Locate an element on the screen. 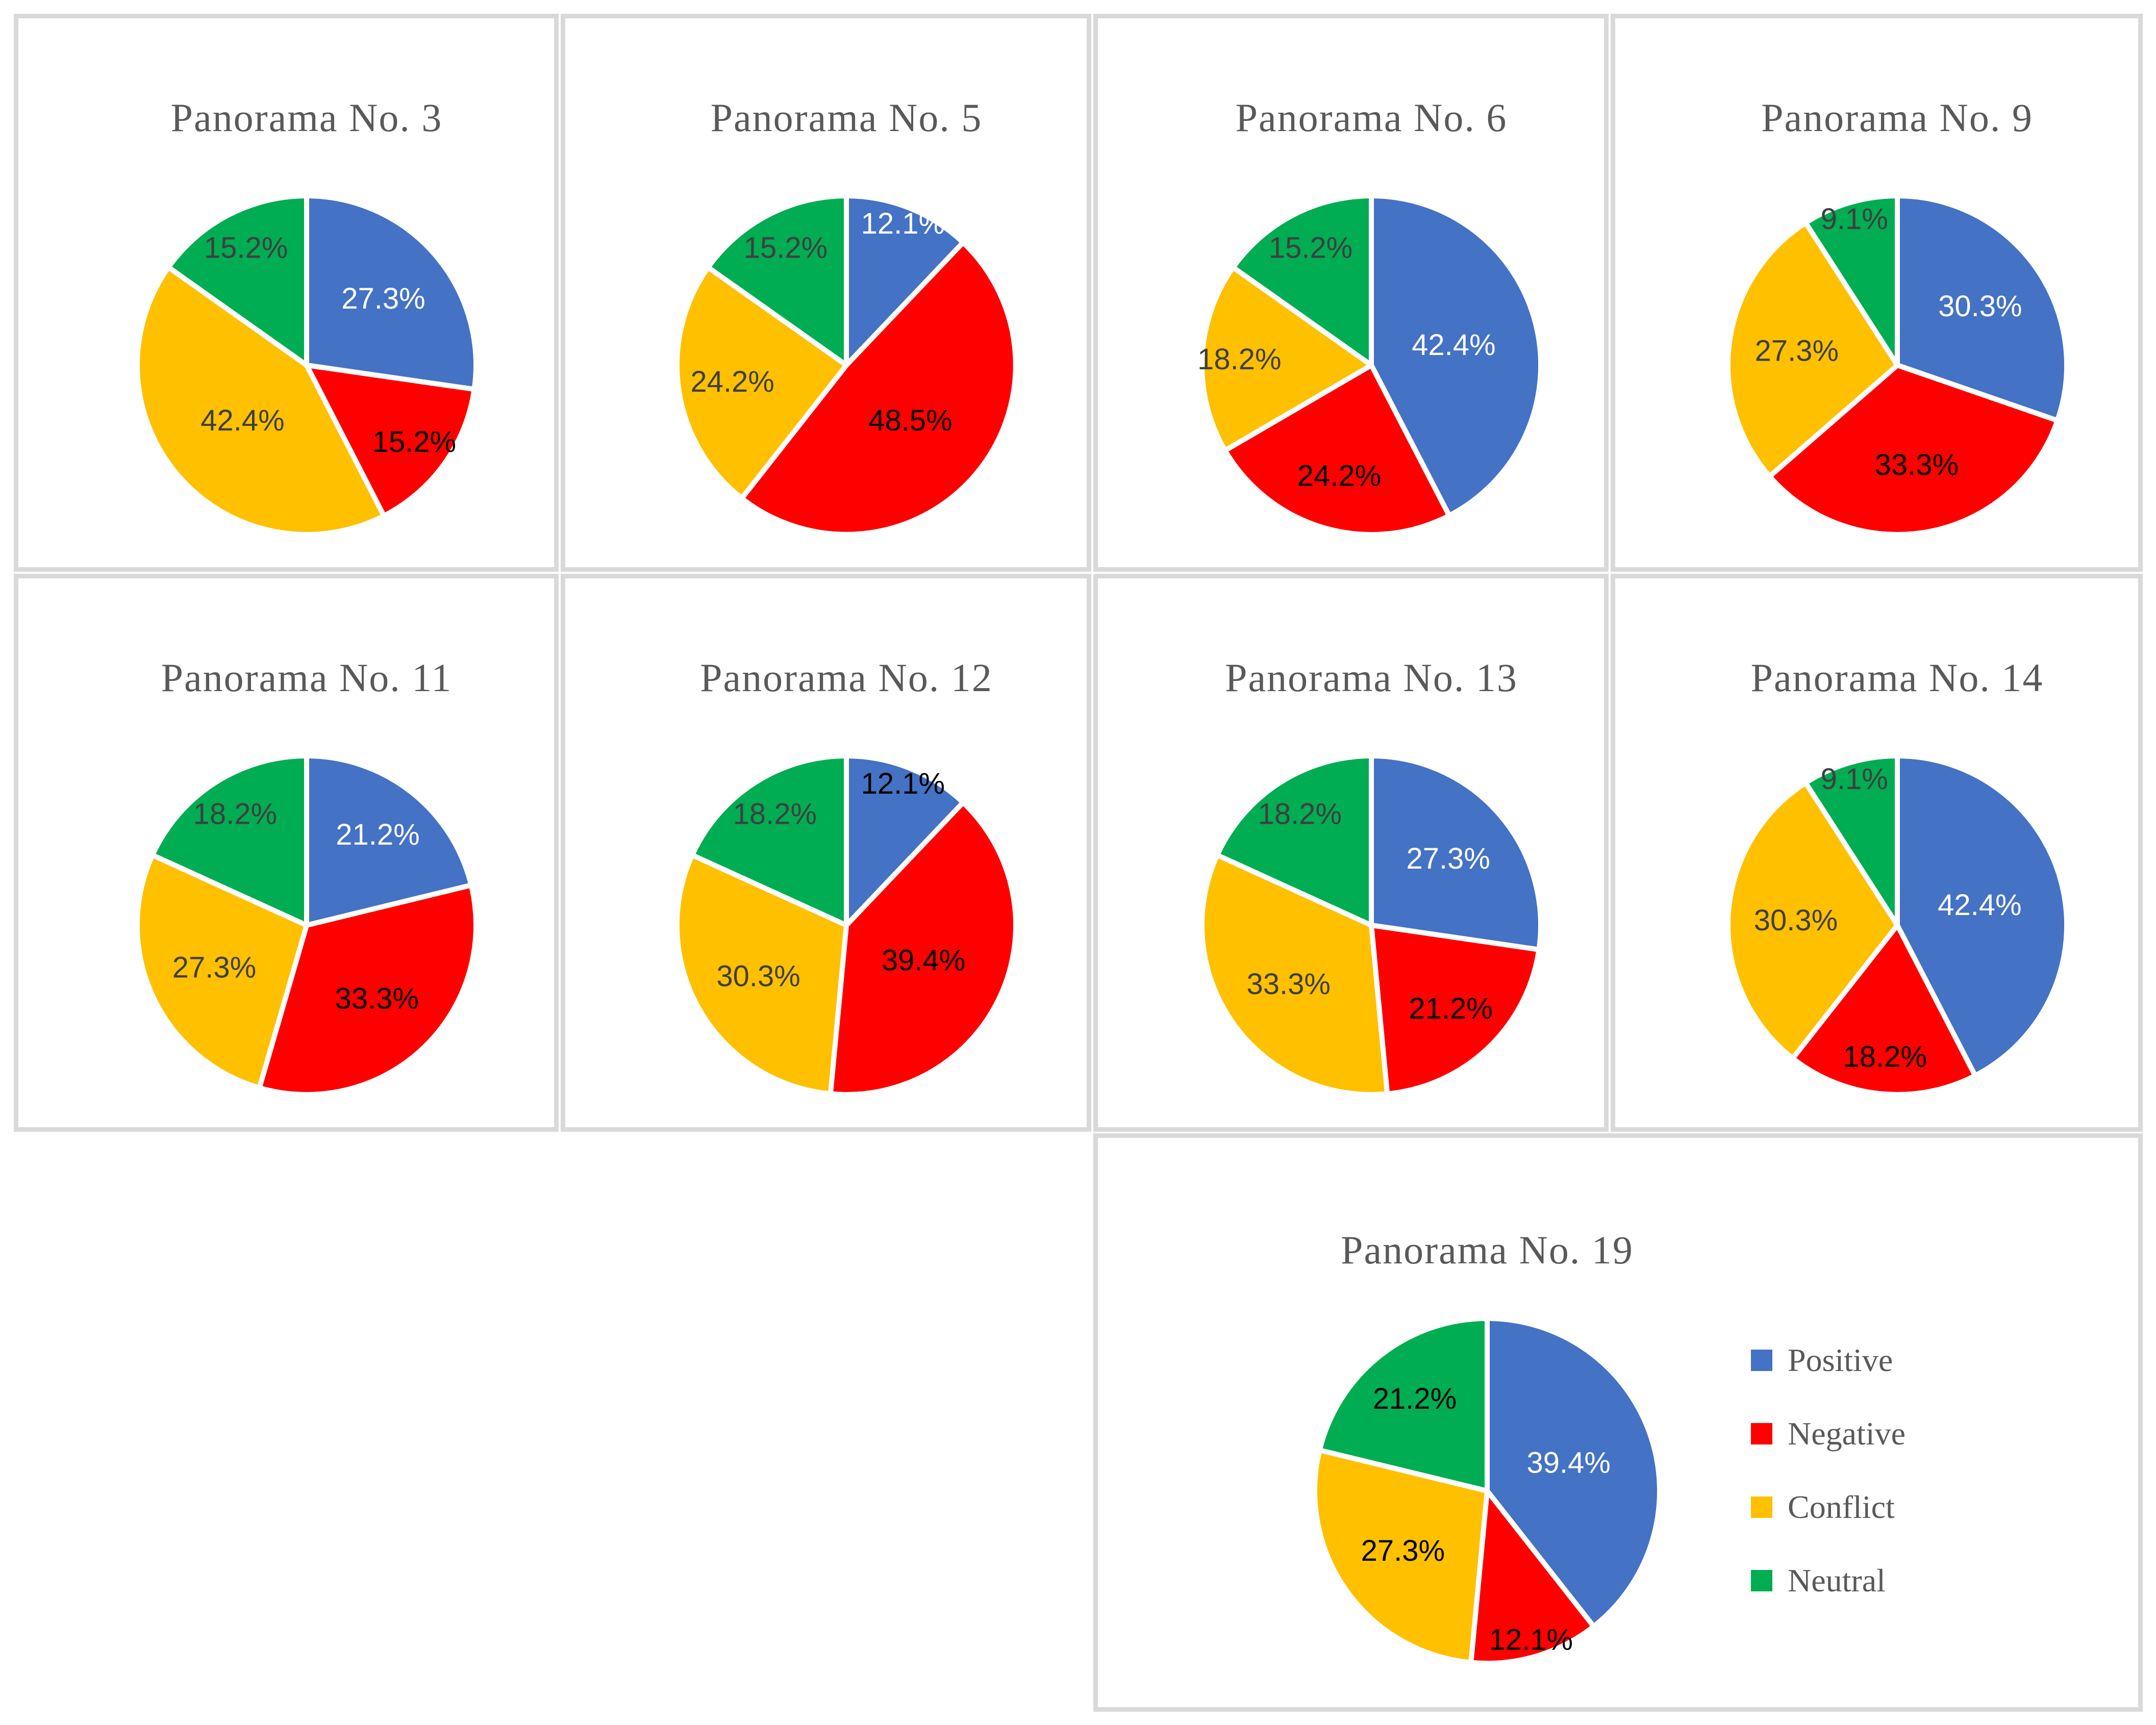  pie-chart: 12.1% 48.5% 24.2% 15.2% is located at coordinates (846, 365).